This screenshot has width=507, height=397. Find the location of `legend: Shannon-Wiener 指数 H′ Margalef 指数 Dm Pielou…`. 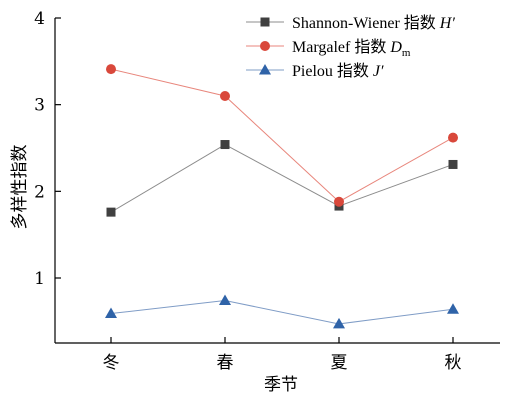

legend: Shannon-Wiener 指数 H′ Margalef 指数 Dm Pielou… is located at coordinates (350, 47).